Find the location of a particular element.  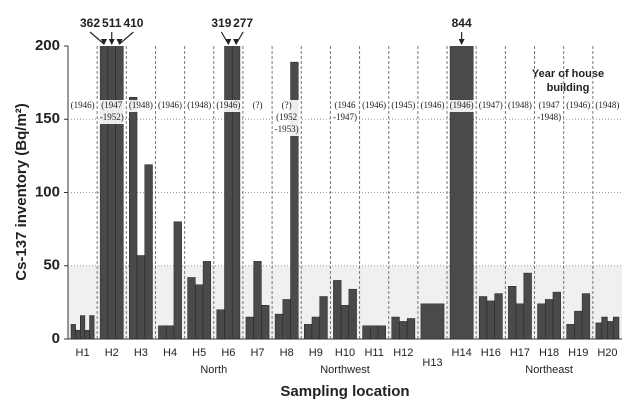

y-tick-label: 200 is located at coordinates (47, 45).